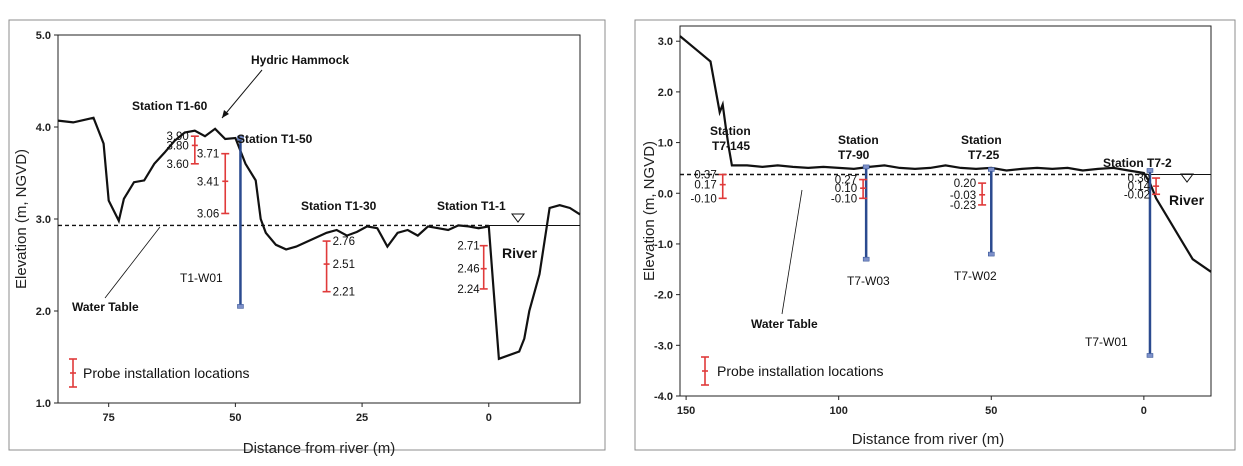 Image resolution: width=1243 pixels, height=466 pixels. Describe the element at coordinates (963, 206) in the screenshot. I see `probe-value-label: -0.23` at that location.